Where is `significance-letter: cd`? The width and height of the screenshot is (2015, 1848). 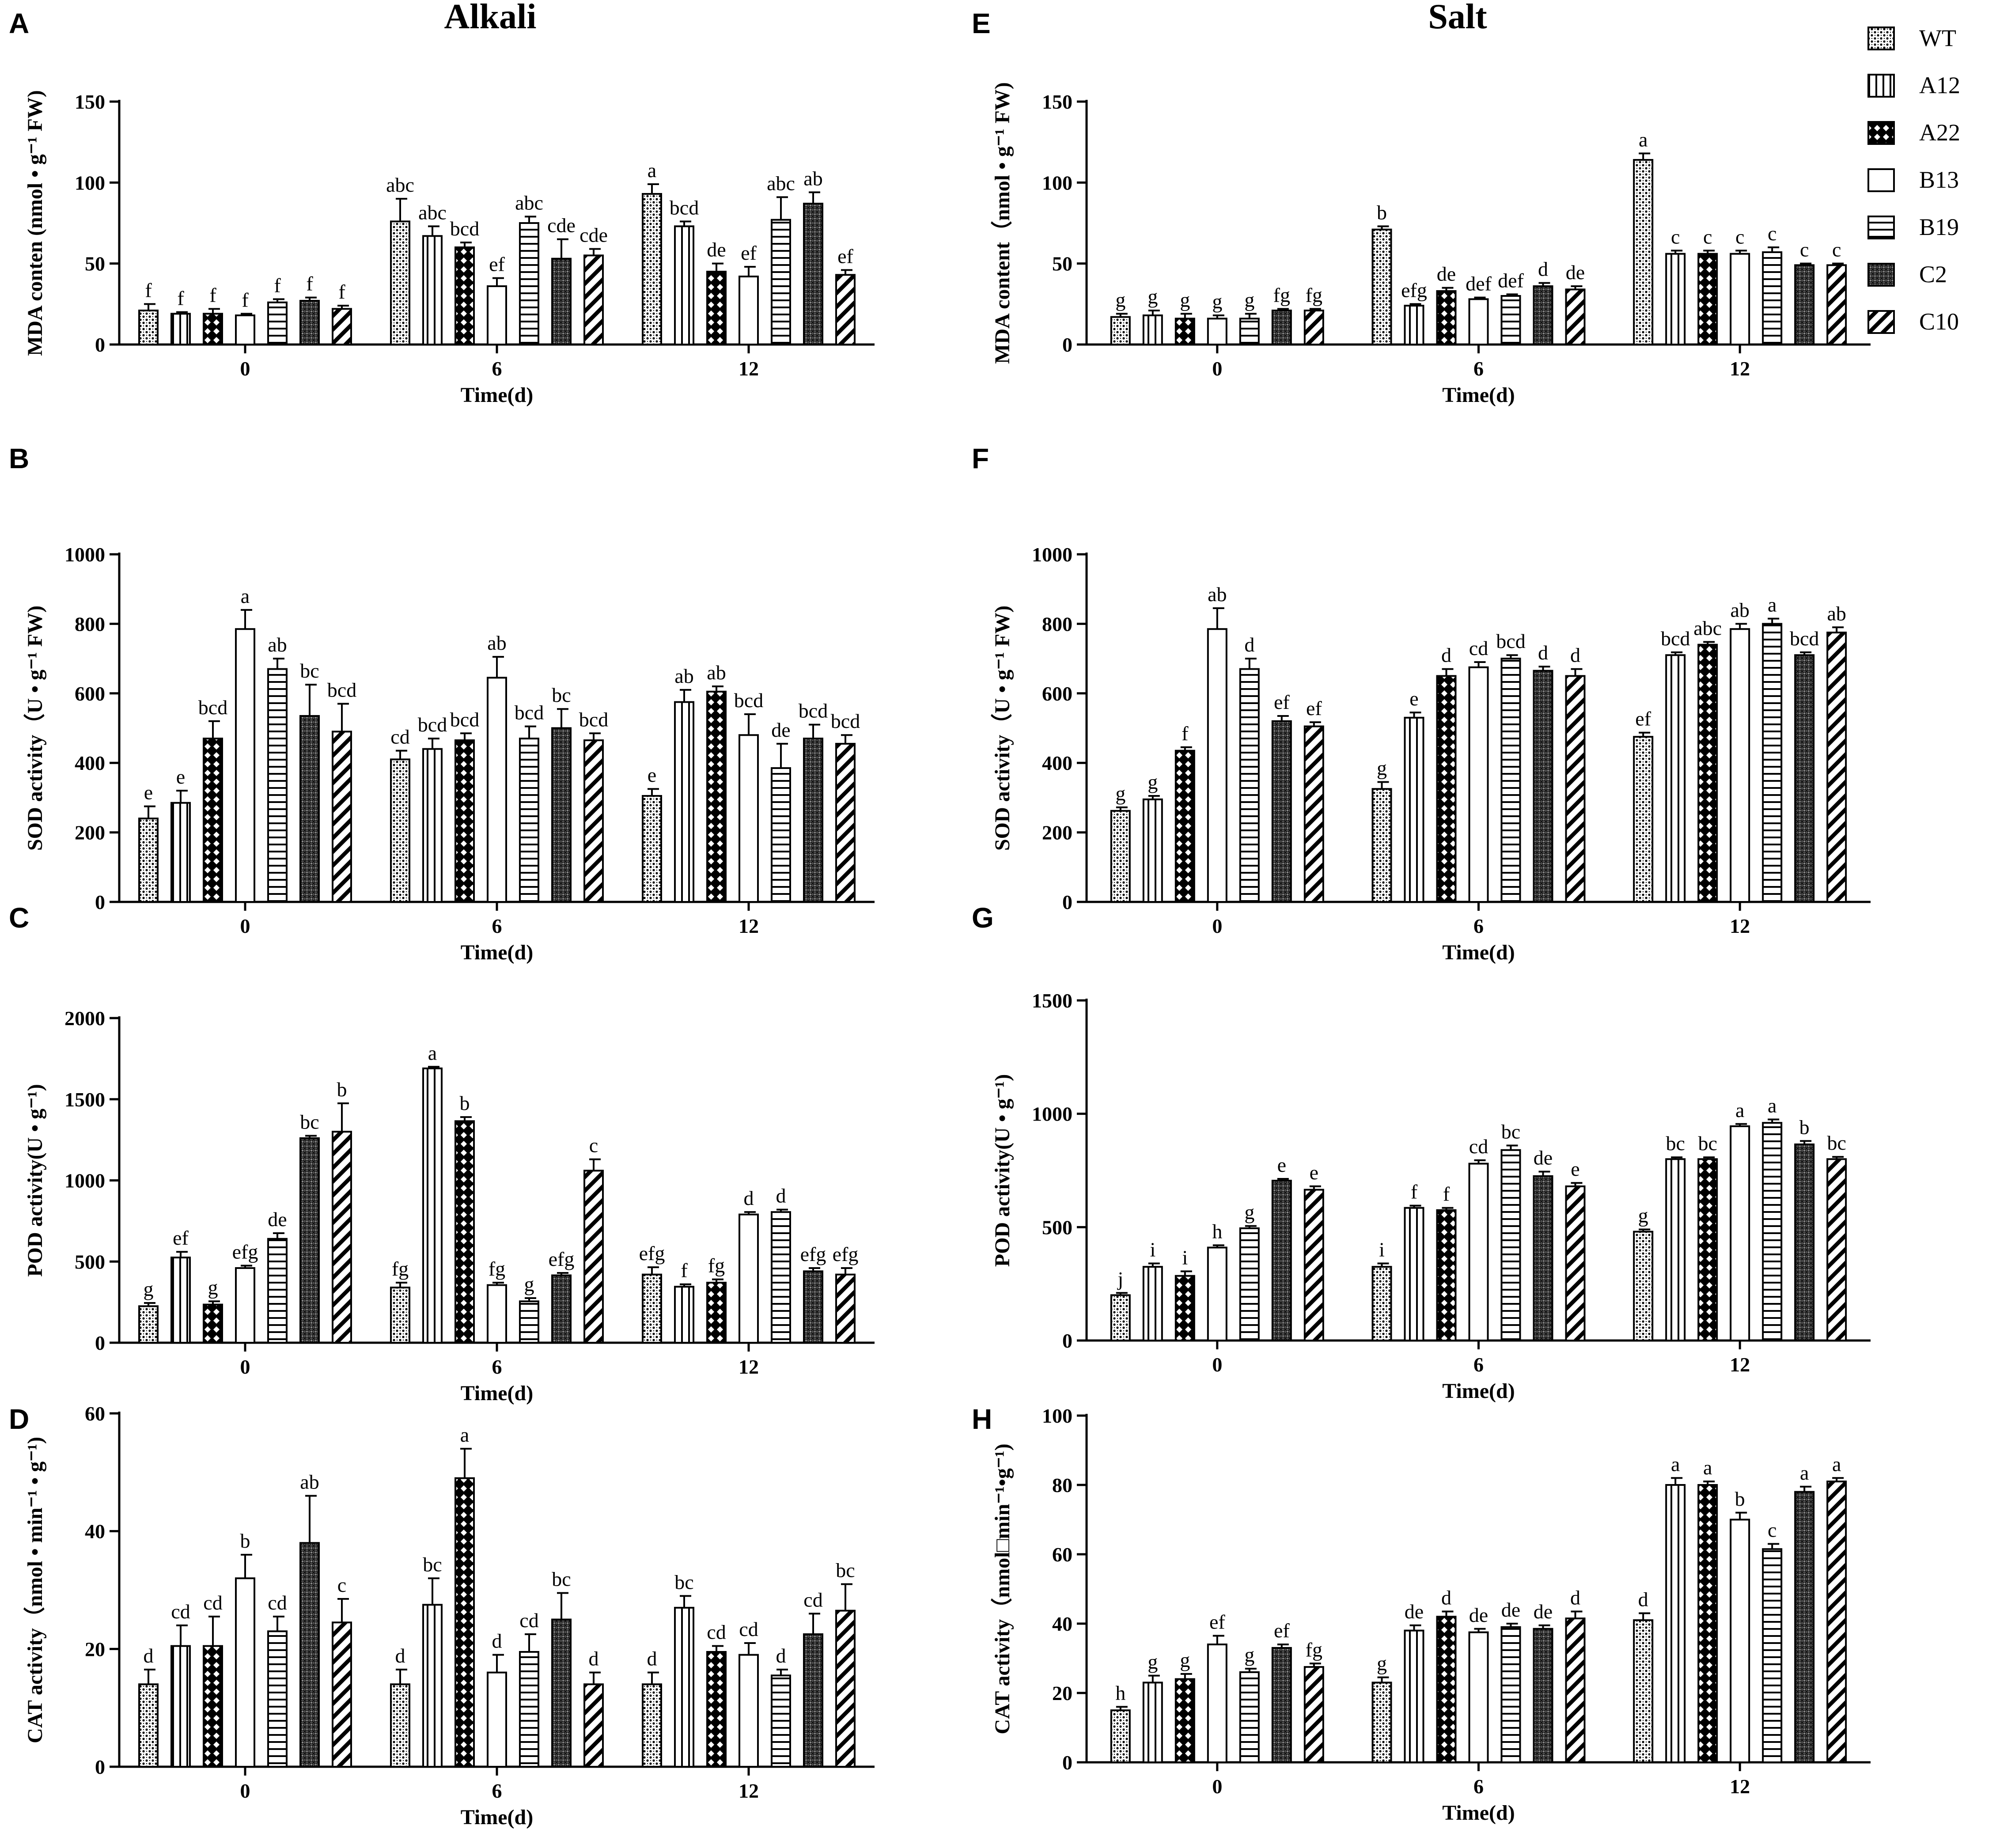 significance-letter: cd is located at coordinates (528, 1620).